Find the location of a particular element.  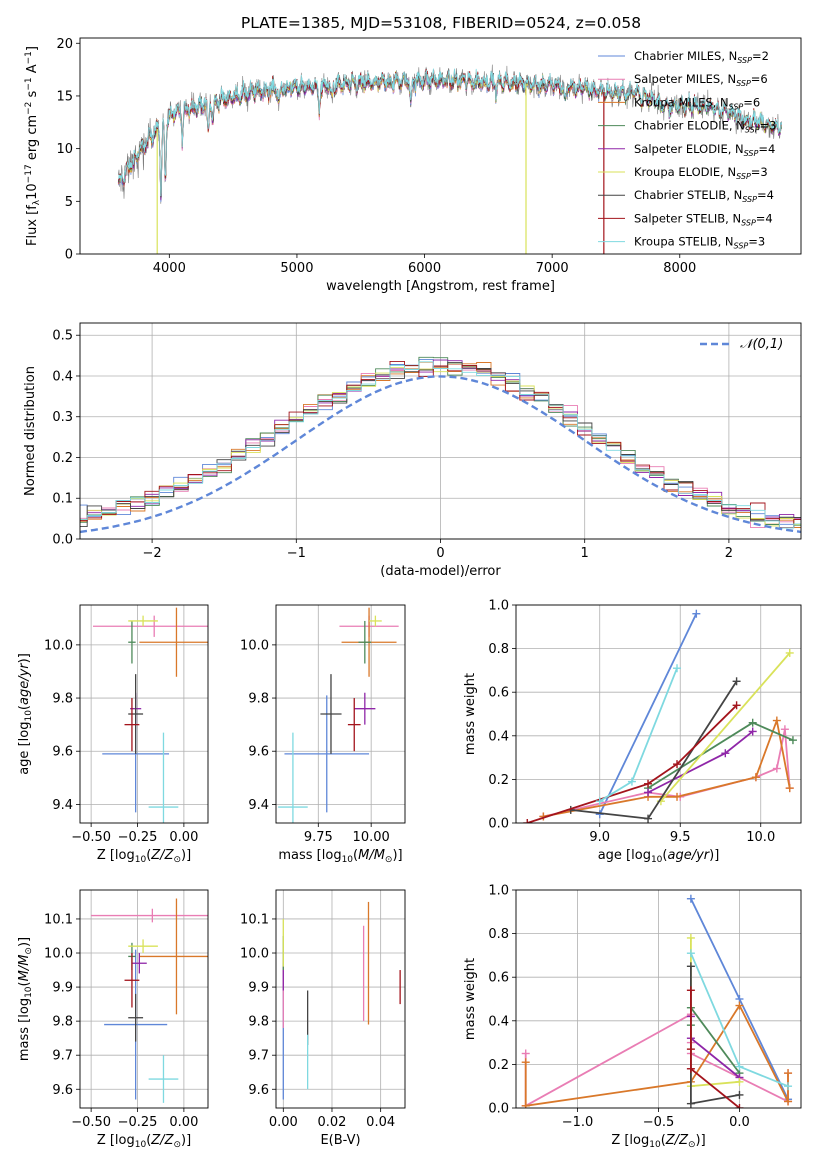

y-tick-label: 0.2 is located at coordinates (498, 780).